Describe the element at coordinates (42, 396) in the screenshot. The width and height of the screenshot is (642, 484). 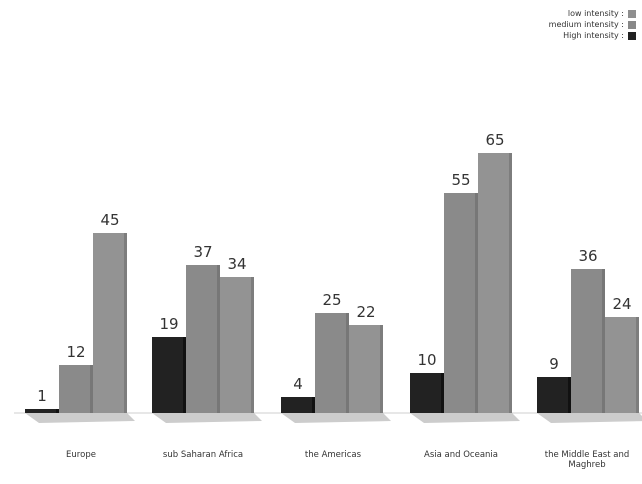
I see `value-label: 1` at that location.